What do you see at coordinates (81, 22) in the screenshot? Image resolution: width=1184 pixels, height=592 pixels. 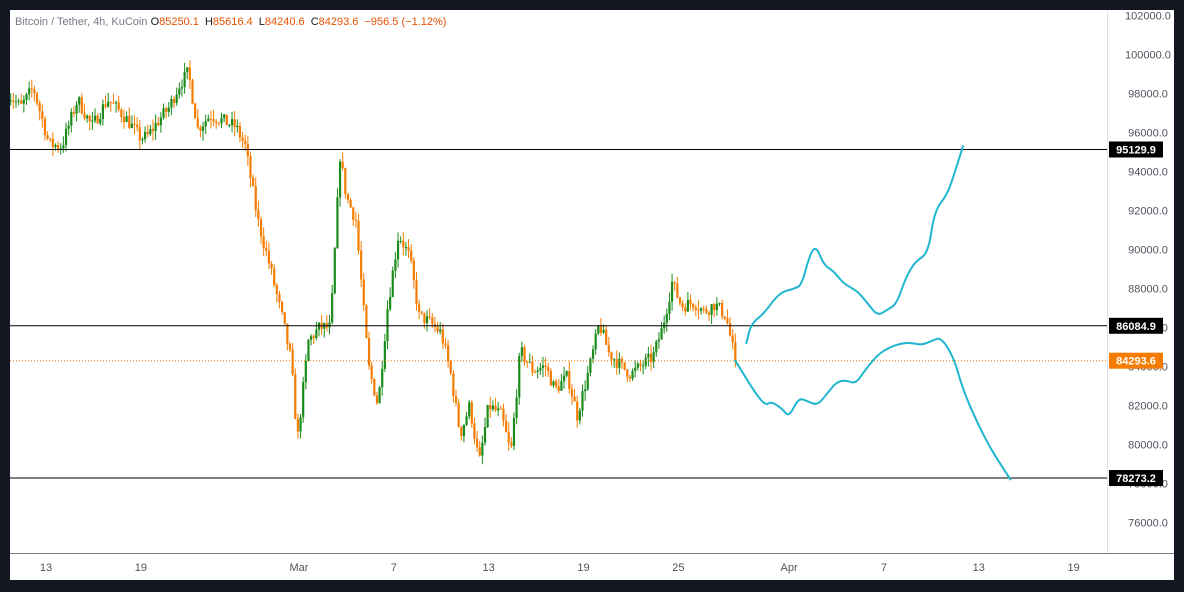 I see `symbol-label: Bitcoin / Tether, 4h, KuCoin` at bounding box center [81, 22].